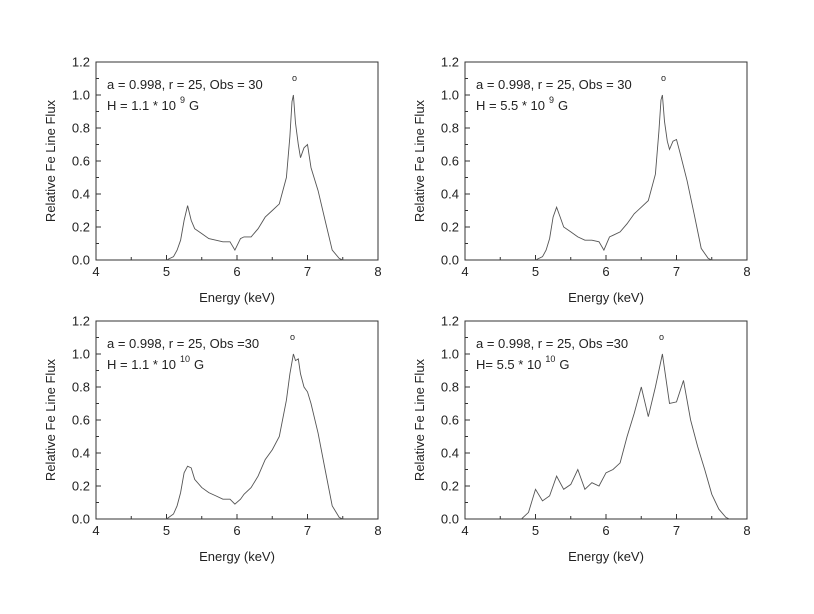 Image resolution: width=814 pixels, height=614 pixels. I want to click on annotation-field: H = 1.1 * 10 9 G, so click(153, 104).